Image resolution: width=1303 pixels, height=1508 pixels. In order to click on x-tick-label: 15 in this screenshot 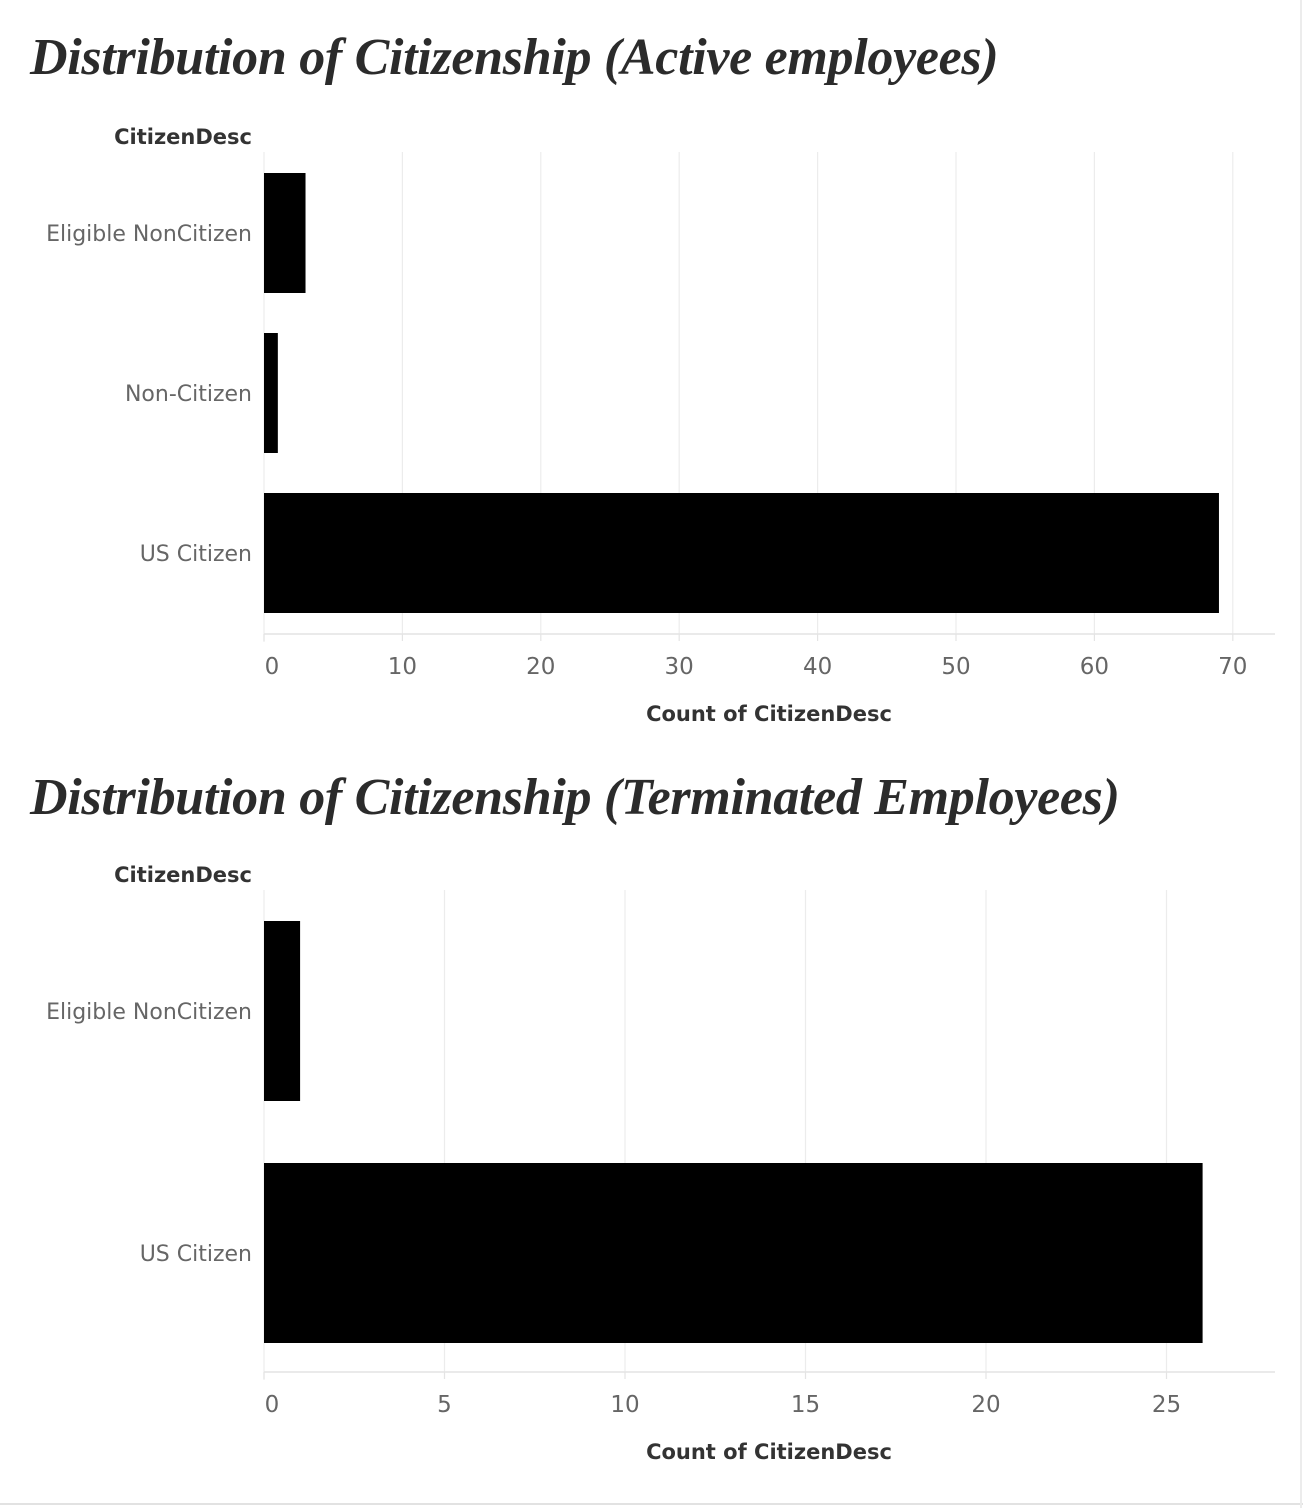, I will do `click(805, 1405)`.